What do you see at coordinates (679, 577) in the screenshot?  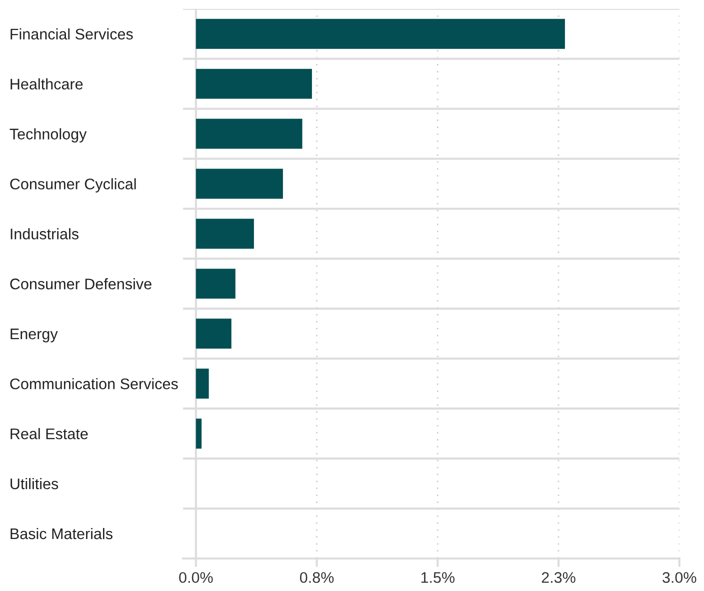 I see `x-tick-label: 3.0%` at bounding box center [679, 577].